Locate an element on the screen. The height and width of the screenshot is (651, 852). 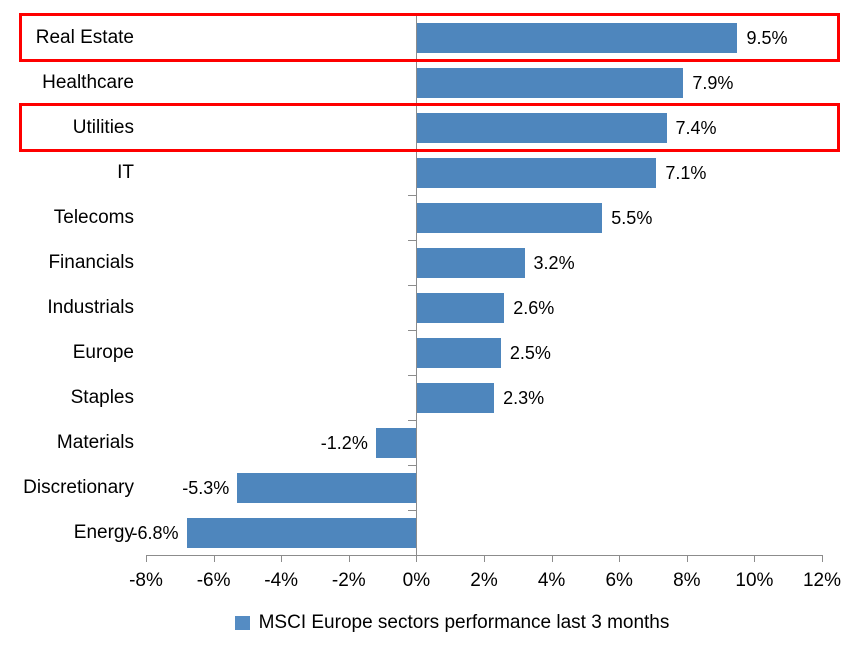
category-label-industrials: Industrials is located at coordinates (90, 307).